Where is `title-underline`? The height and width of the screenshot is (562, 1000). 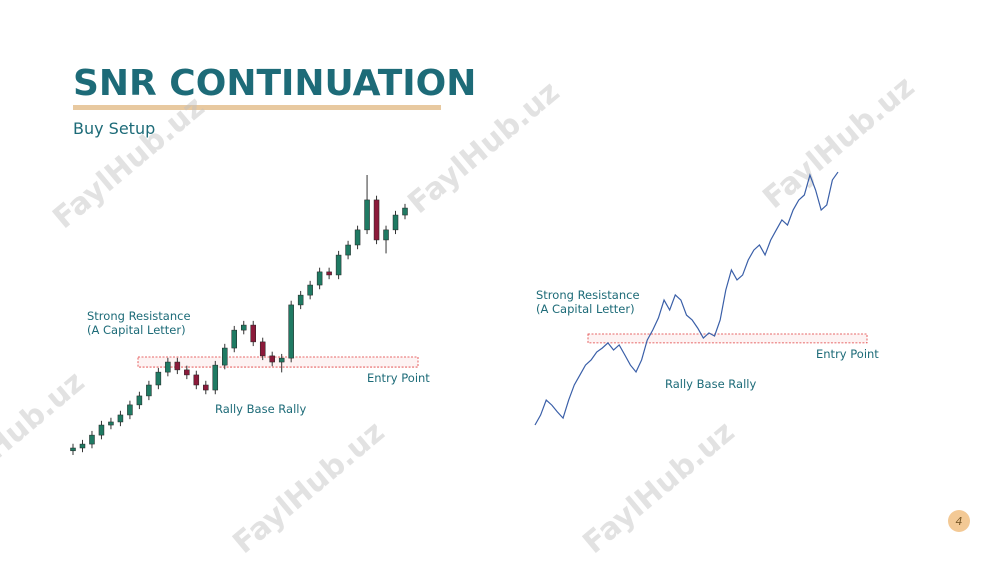
title-underline is located at coordinates (257, 107).